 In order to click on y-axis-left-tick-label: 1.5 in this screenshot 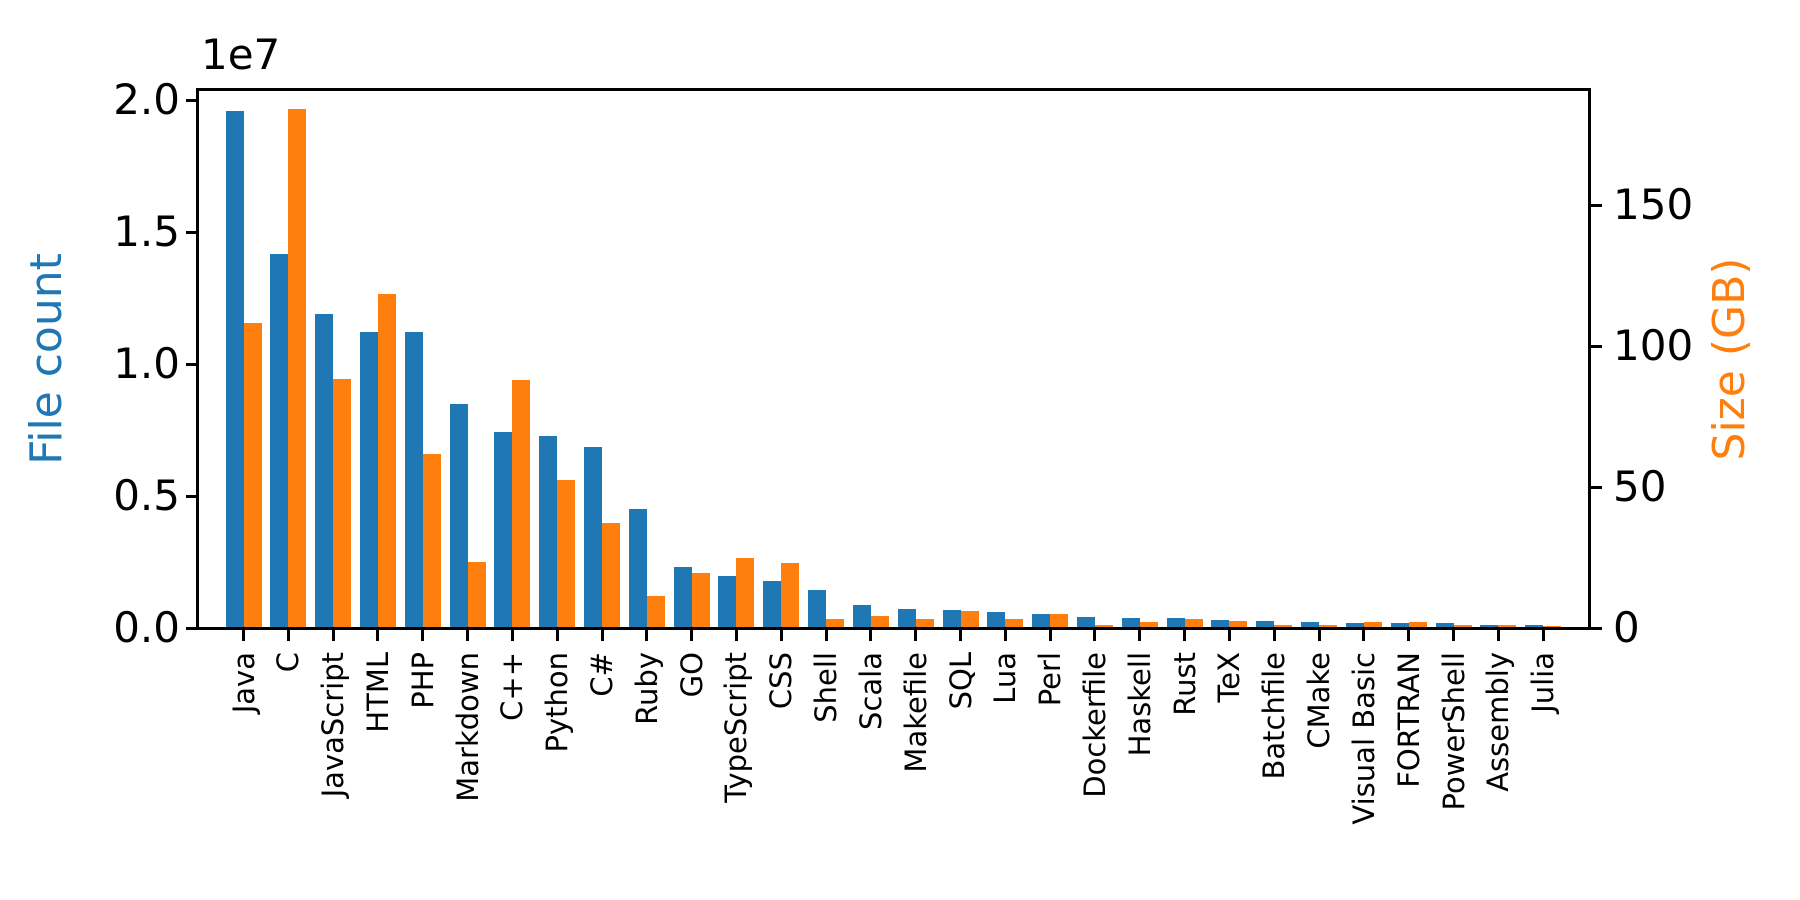, I will do `click(146, 231)`.